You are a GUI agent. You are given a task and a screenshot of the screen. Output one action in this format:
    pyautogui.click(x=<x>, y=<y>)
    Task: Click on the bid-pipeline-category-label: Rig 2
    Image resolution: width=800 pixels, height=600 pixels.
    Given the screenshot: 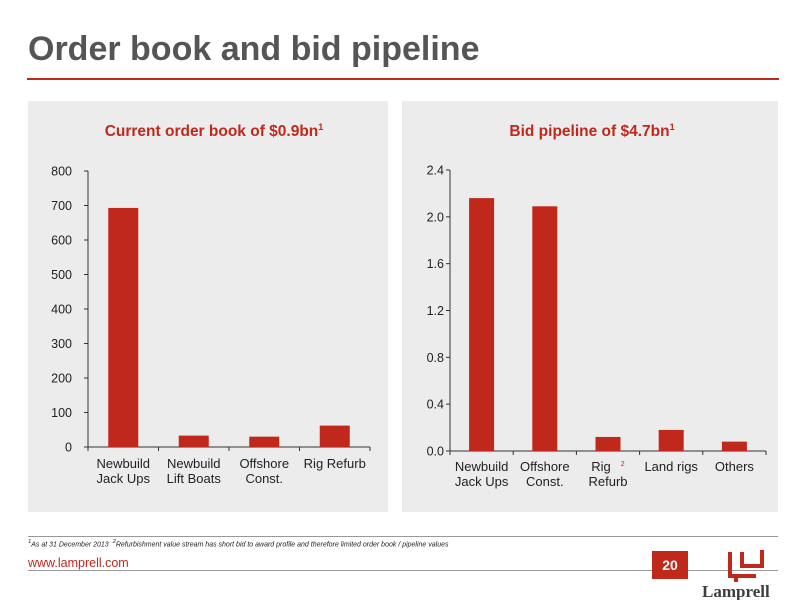 What is the action you would take?
    pyautogui.click(x=608, y=466)
    